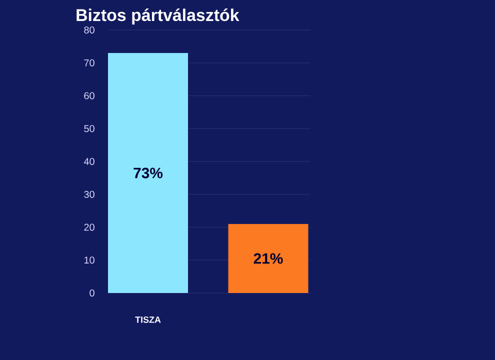 The width and height of the screenshot is (495, 360). Describe the element at coordinates (89, 96) in the screenshot. I see `y-tick-label: 60` at that location.